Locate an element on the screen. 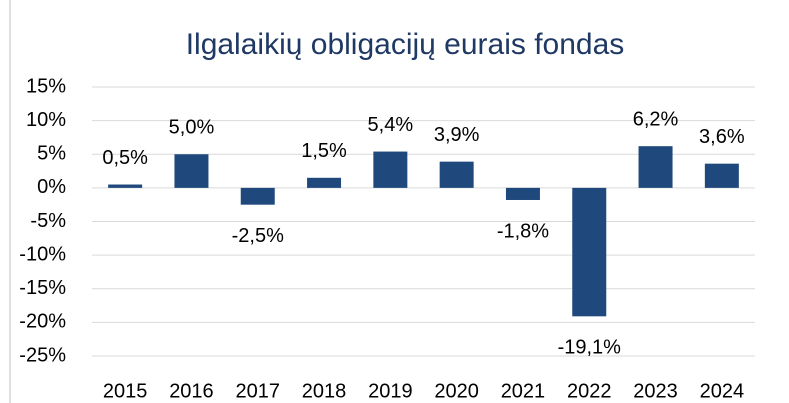 The width and height of the screenshot is (789, 403). x-tick-label: 2016 is located at coordinates (191, 391).